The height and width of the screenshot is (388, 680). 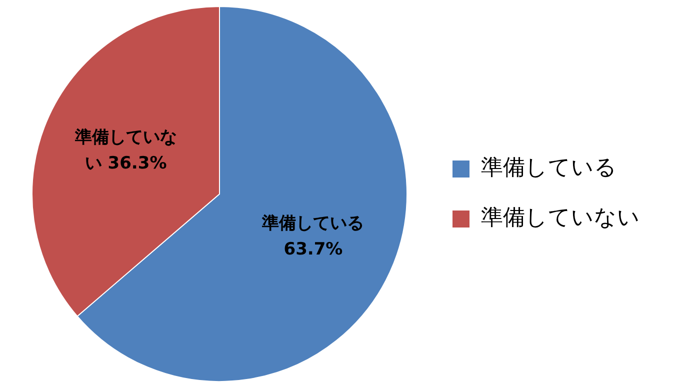 What do you see at coordinates (125, 150) in the screenshot?
I see `category-label: 準備していない 36.3%` at bounding box center [125, 150].